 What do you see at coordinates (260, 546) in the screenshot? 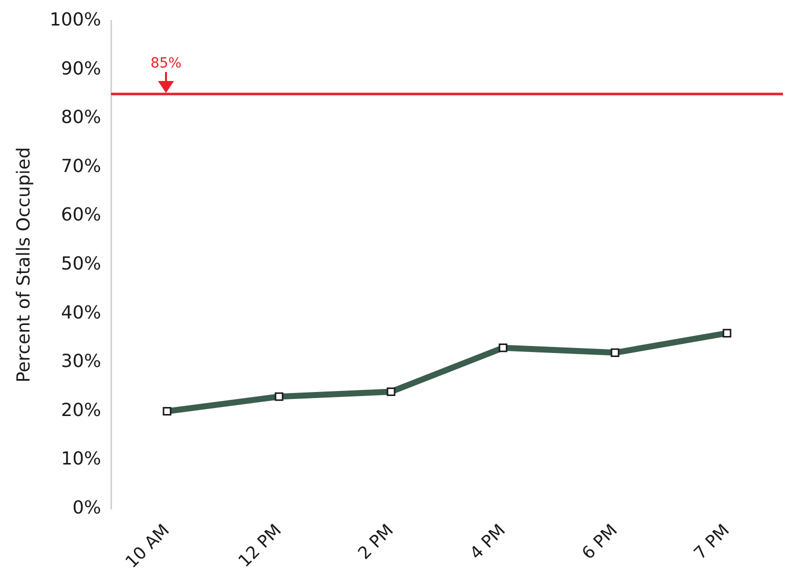
I see `x-tick-label: 12 PM` at bounding box center [260, 546].